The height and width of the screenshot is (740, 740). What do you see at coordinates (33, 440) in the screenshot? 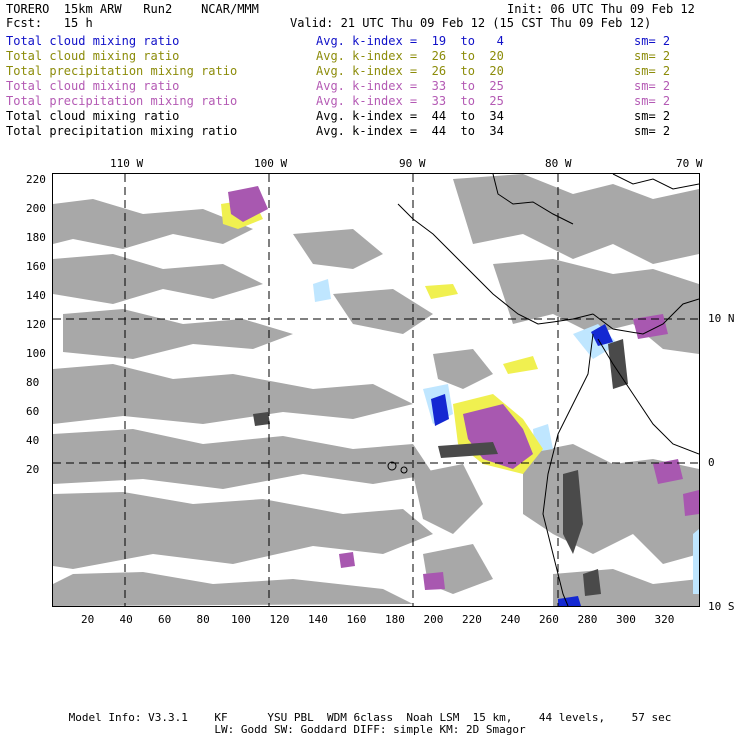
I see `grid-y-label: 40` at bounding box center [33, 440].